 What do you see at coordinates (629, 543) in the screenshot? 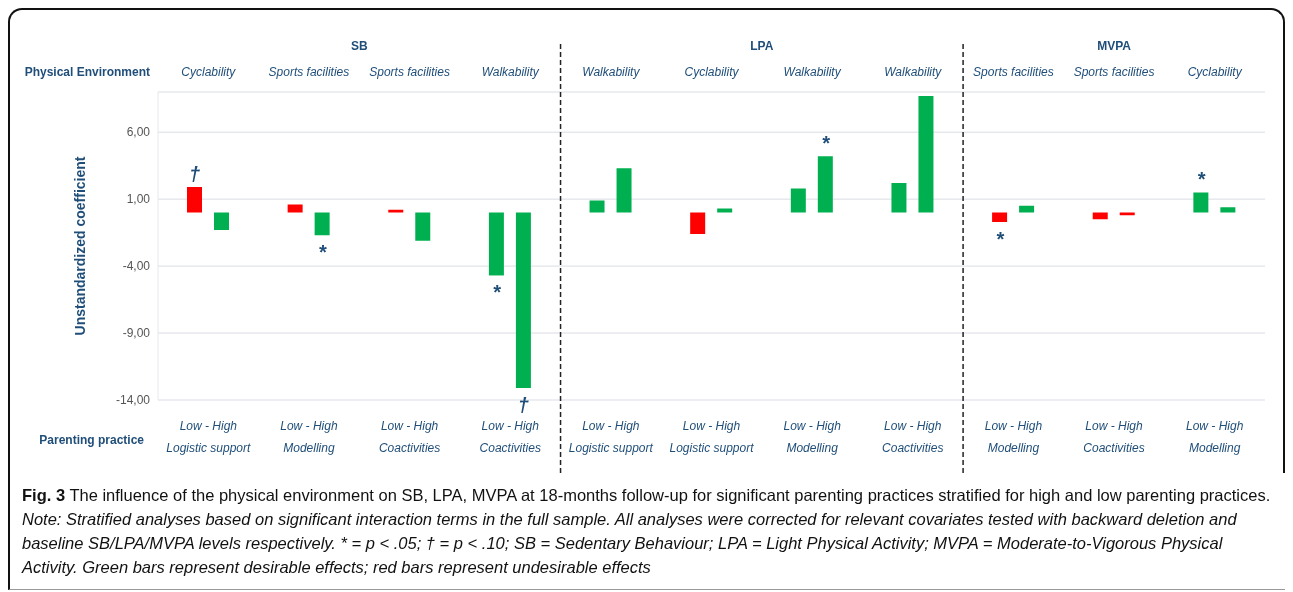
I see `text: Note: Stratified analyses based on significant interaction terms in the full sample. All analyses were corrected for relevant covariates tested with backward deletion and baseline SB/LPA/MVPA levels respectively. * = p < .05; † = p < .10; SB = Sedentary Behaviour; LPA = Light Physical Activity; MVPA = Moderate-to-Vigorous Physical Activity. Green bars represent desirable effects; red bars represent undesirable effects` at bounding box center [629, 543].